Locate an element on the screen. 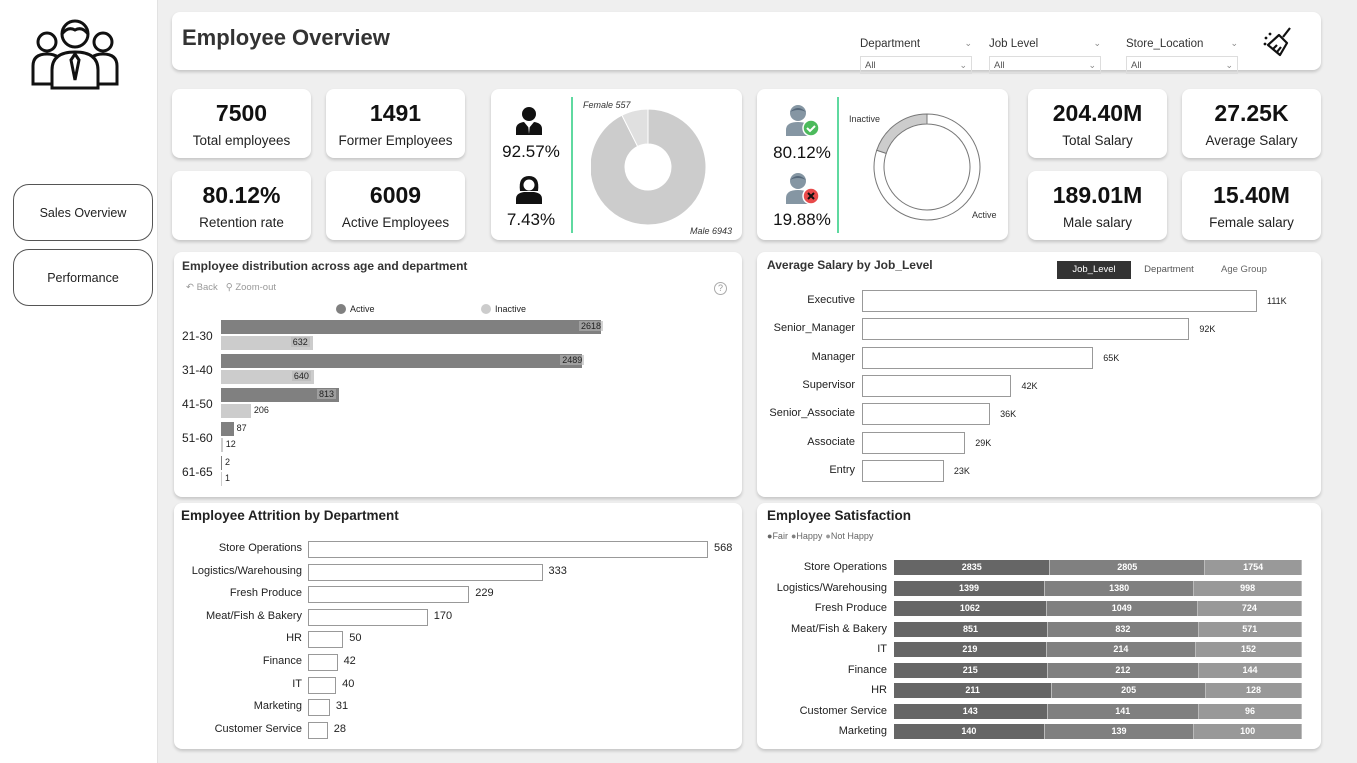  total-salary-label: Total Salary is located at coordinates (1097, 140).